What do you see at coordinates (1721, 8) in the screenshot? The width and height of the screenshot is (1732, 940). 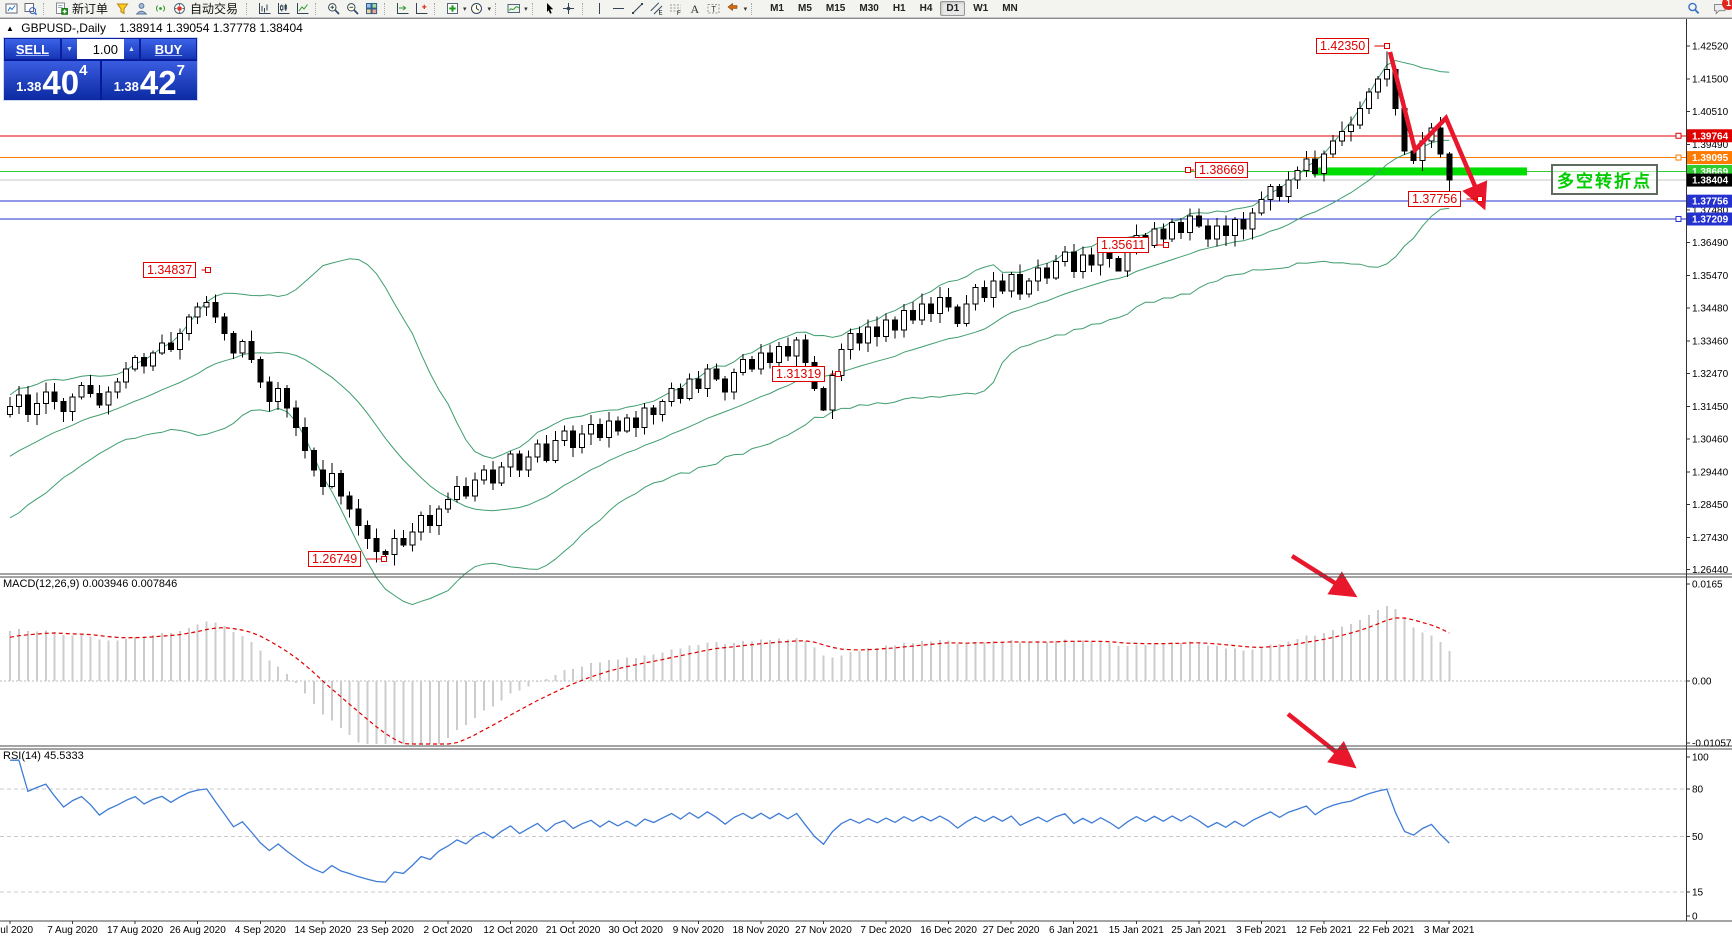 I see `chat-icon: 1` at bounding box center [1721, 8].